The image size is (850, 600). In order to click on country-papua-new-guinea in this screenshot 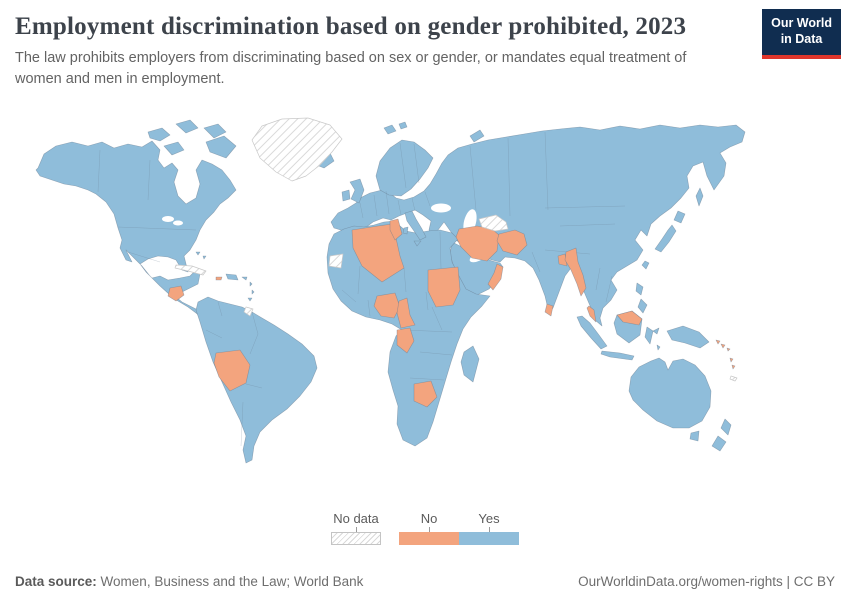, I will do `click(688, 337)`.